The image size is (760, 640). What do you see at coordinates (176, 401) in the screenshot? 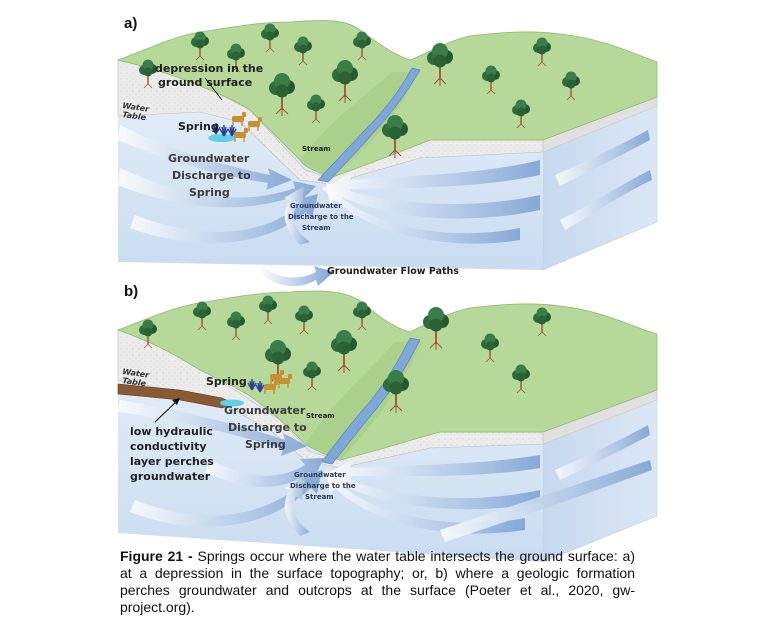
I see `low-k-layer-pointer-arrowhead` at bounding box center [176, 401].